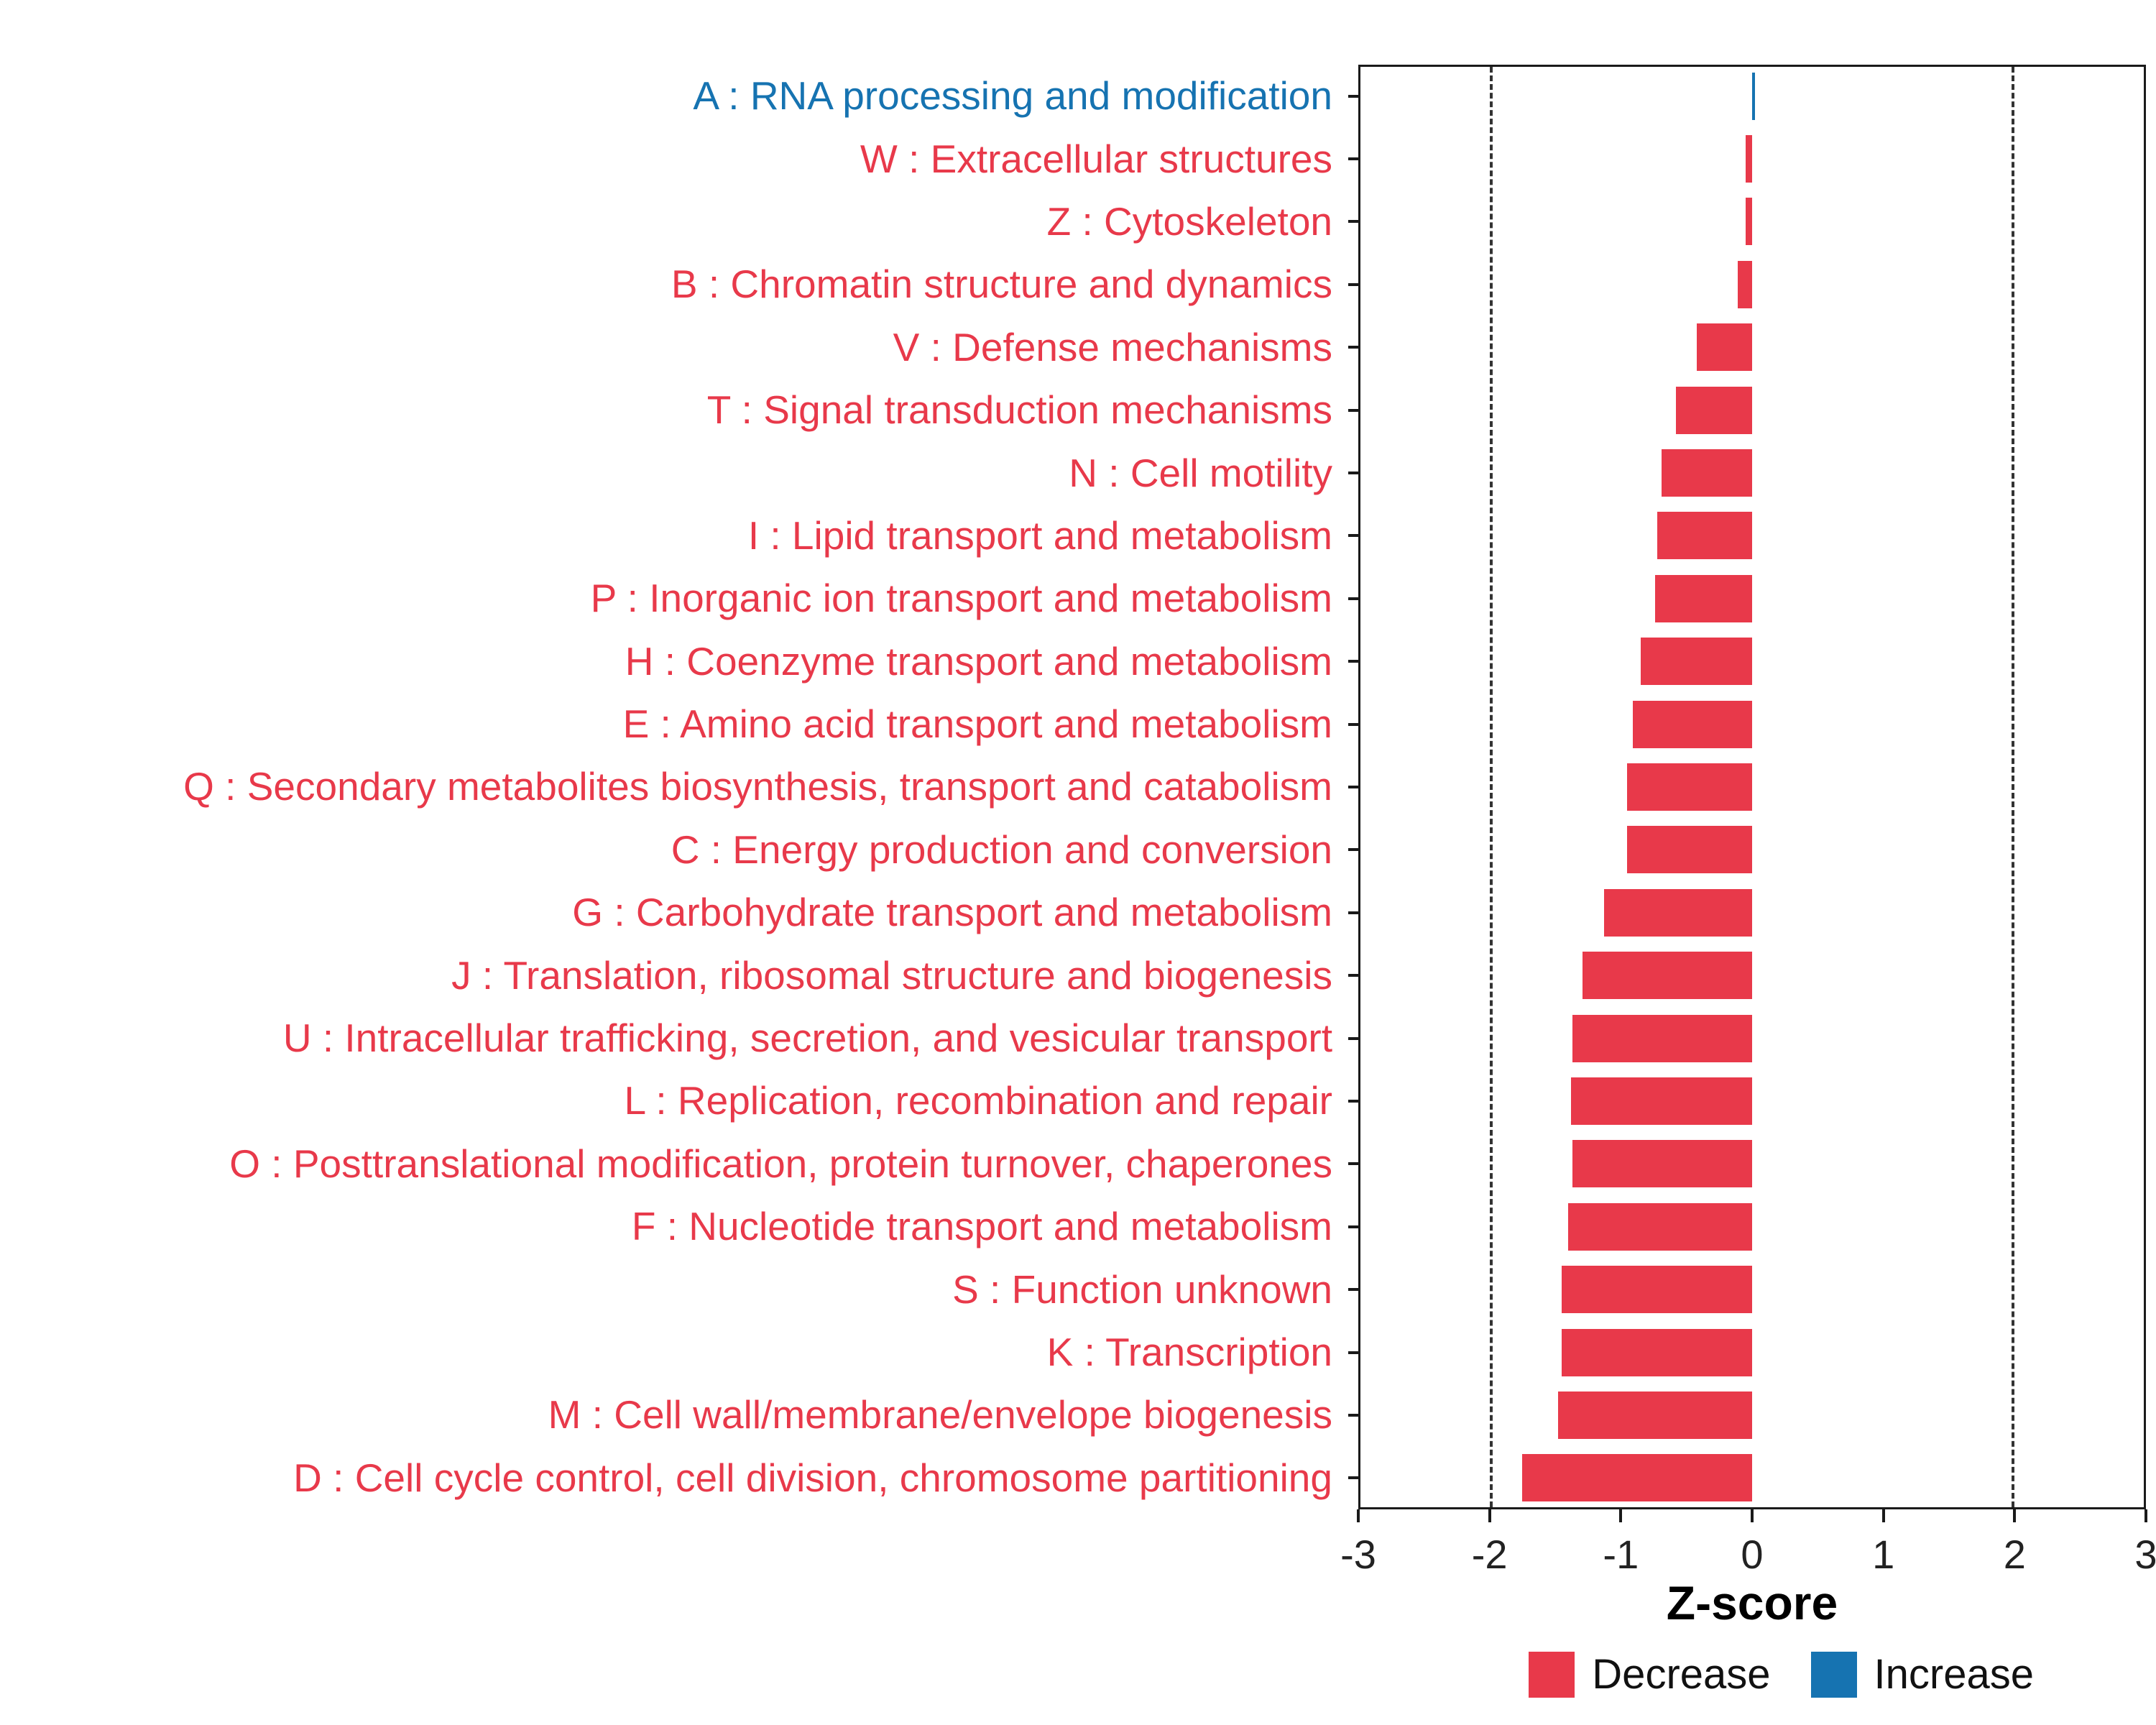 This screenshot has height=1725, width=2156. I want to click on bar-z, so click(1748, 222).